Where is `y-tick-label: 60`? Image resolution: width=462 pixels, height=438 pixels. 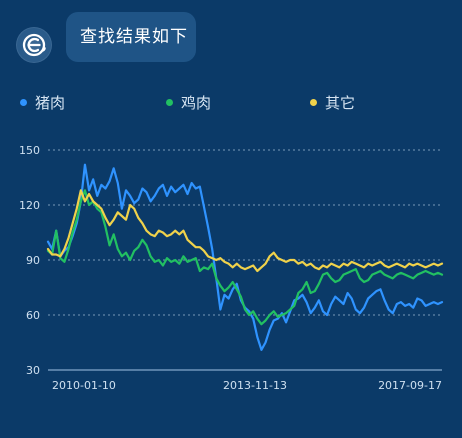
y-tick-label: 60 is located at coordinates (33, 315).